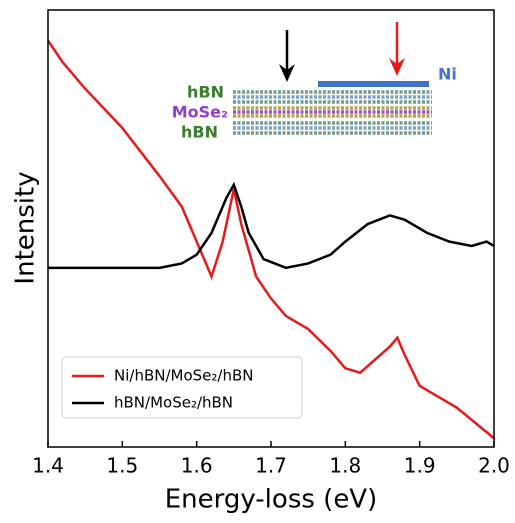 The width and height of the screenshot is (515, 523). What do you see at coordinates (271, 500) in the screenshot?
I see `x-axis-label: Energy-loss (eV)` at bounding box center [271, 500].